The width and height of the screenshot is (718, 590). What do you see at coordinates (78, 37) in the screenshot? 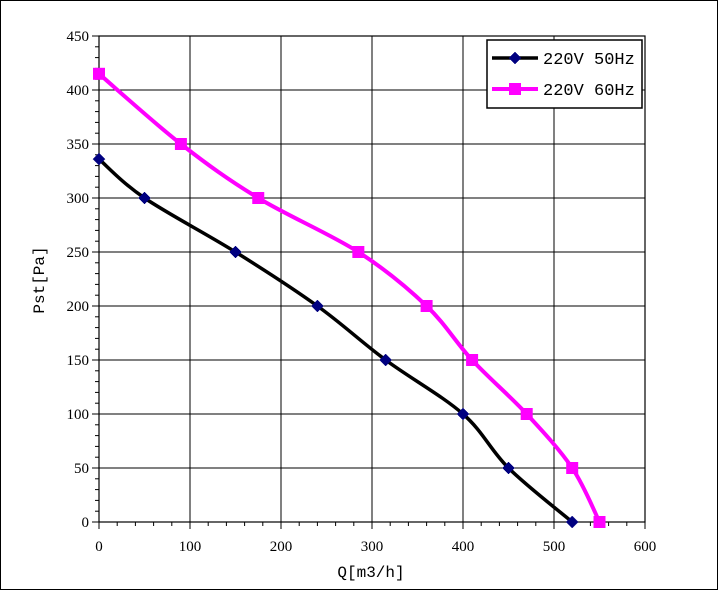
I see `y-tick-label: 450` at bounding box center [78, 37].